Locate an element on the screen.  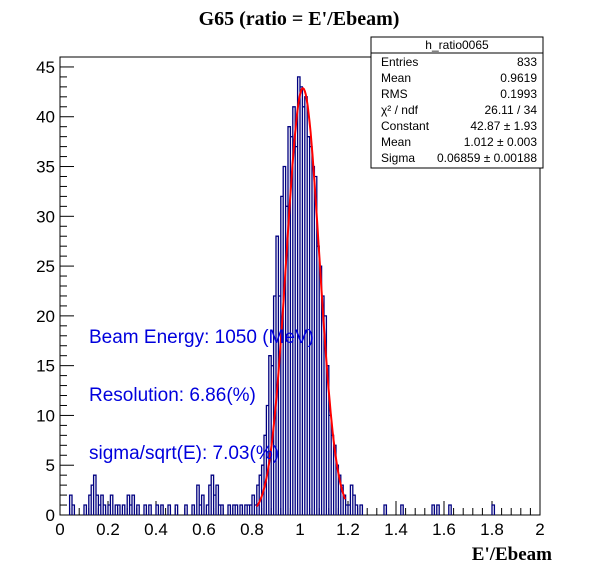
stats-row-value: 0.9619 is located at coordinates (518, 78).